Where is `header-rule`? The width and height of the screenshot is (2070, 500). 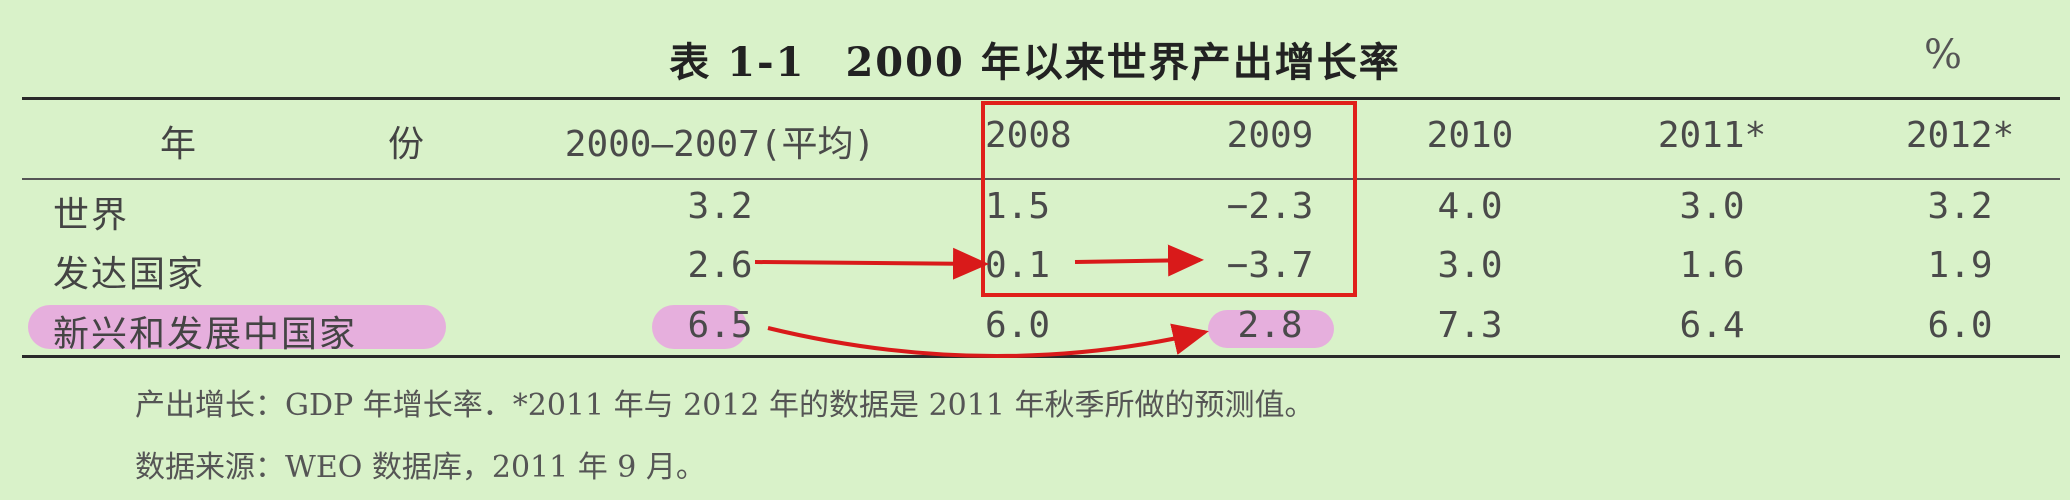
header-rule is located at coordinates (1041, 179).